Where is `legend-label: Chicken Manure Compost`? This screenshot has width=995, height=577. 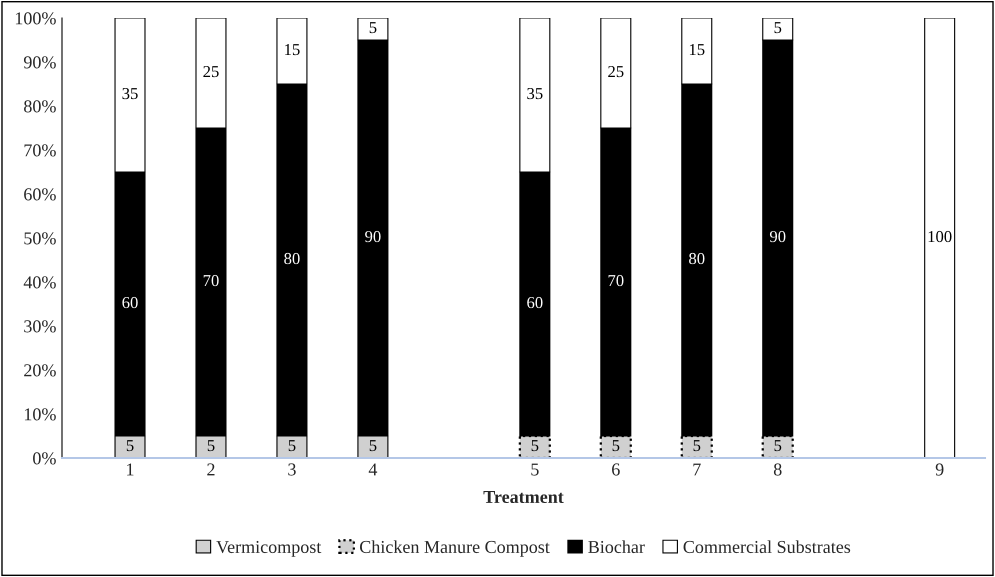 legend-label: Chicken Manure Compost is located at coordinates (455, 548).